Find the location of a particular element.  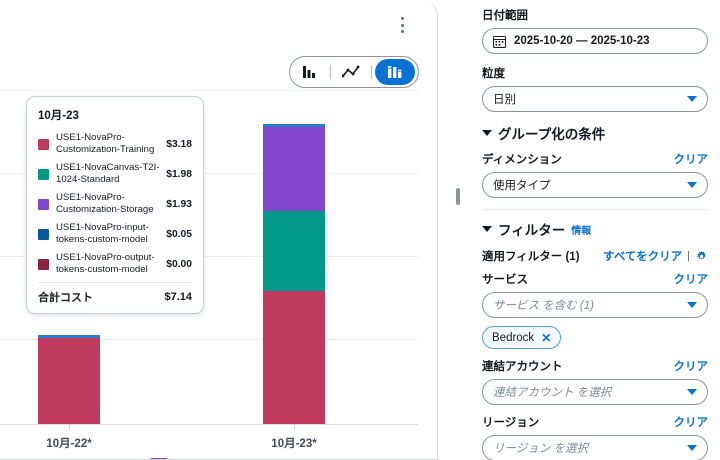

tooltip-row: USE1-NovaPro-Customization-Storage $1.93 is located at coordinates (115, 204).